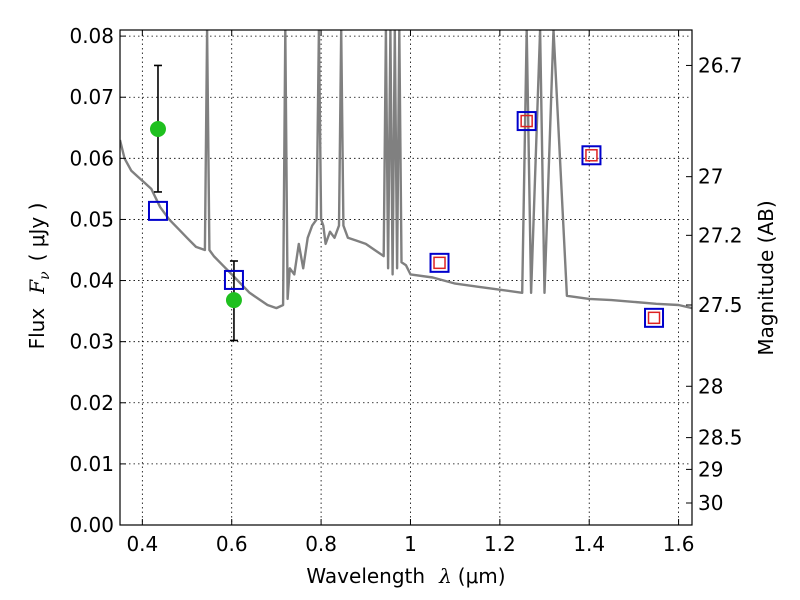 The width and height of the screenshot is (800, 600). Describe the element at coordinates (720, 305) in the screenshot. I see `mag-tick-label: 27.5` at that location.